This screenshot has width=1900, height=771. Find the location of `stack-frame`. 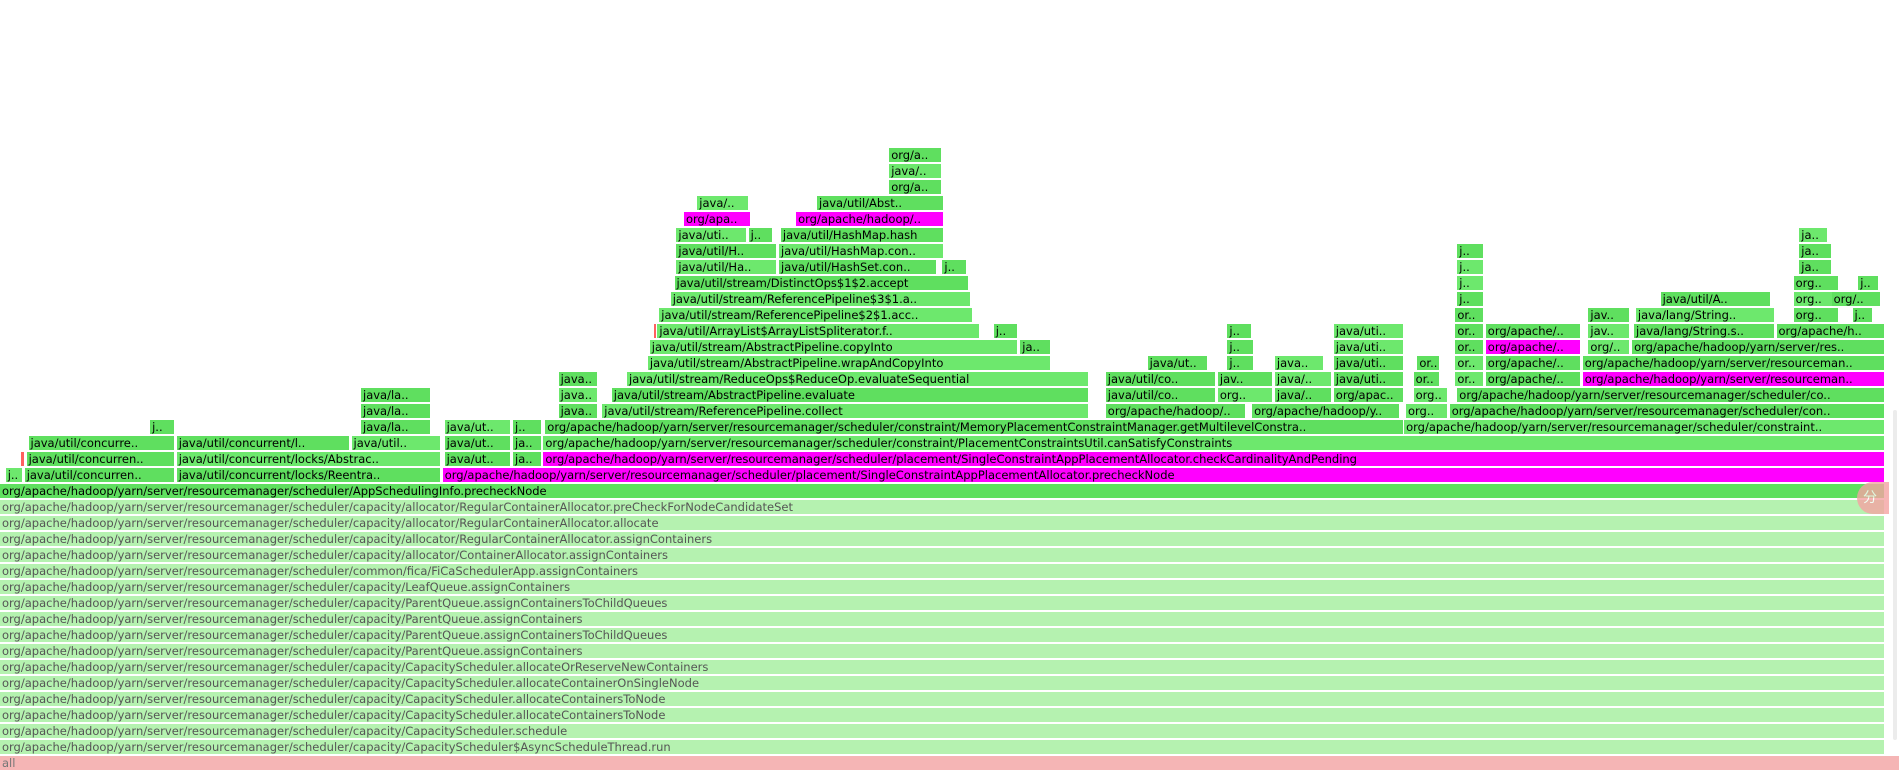

stack-frame is located at coordinates (655, 331).